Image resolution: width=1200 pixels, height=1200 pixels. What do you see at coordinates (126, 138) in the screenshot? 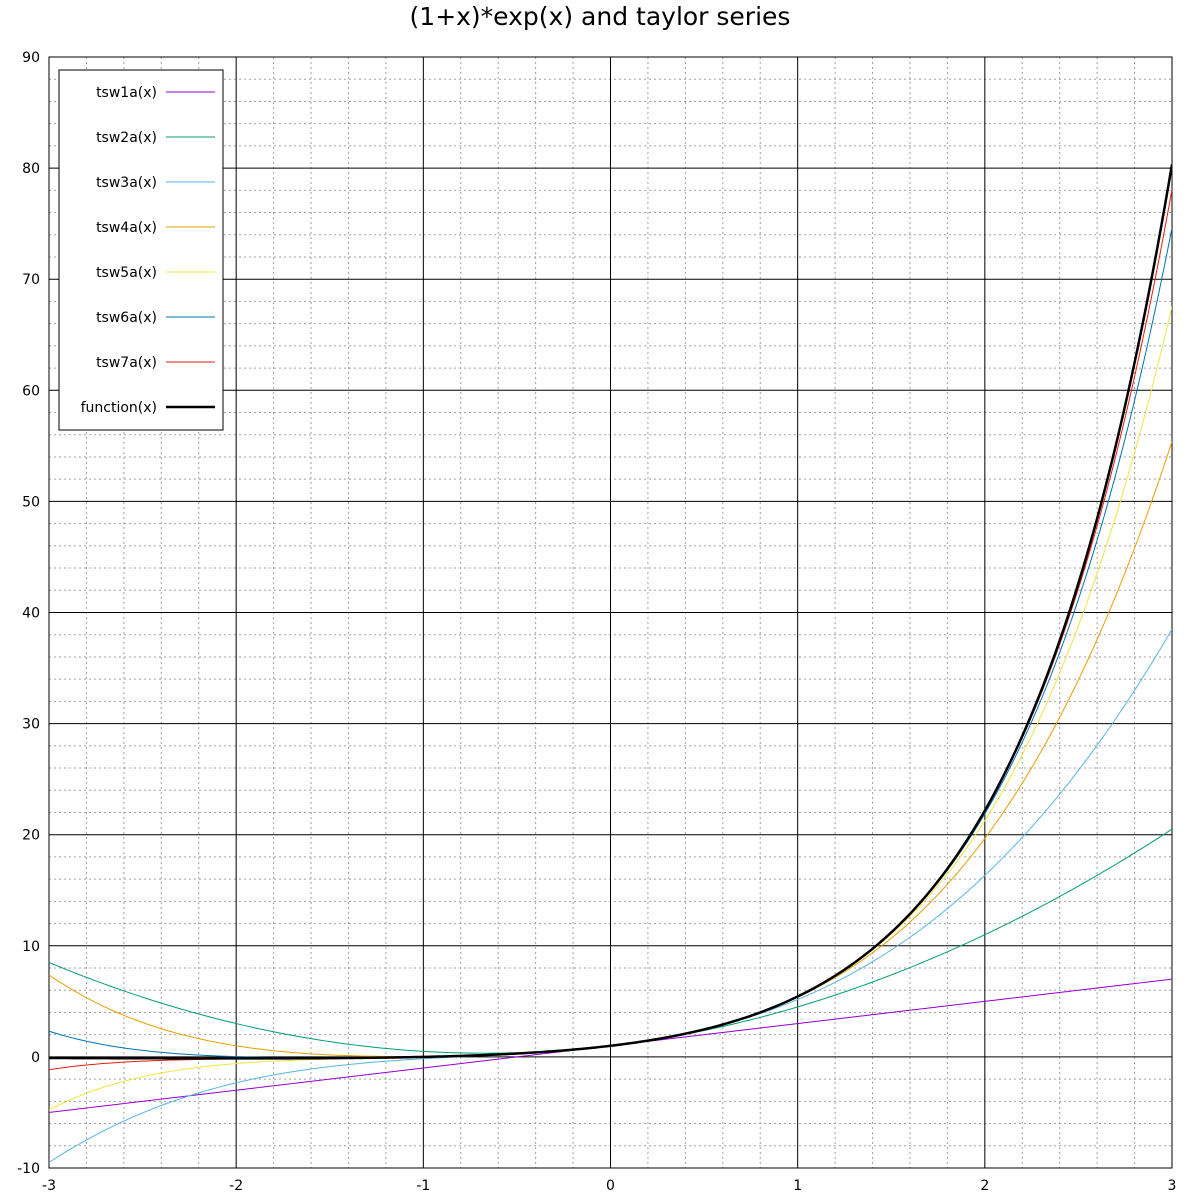
I see `legend-label: tsw2a(x)` at bounding box center [126, 138].